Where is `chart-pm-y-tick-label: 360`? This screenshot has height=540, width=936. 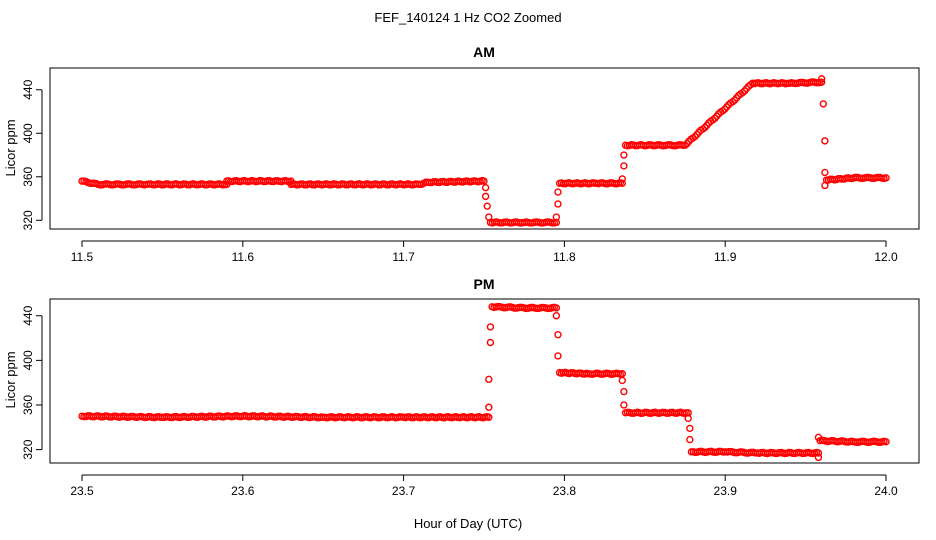
chart-pm-y-tick-label: 360 is located at coordinates (28, 405).